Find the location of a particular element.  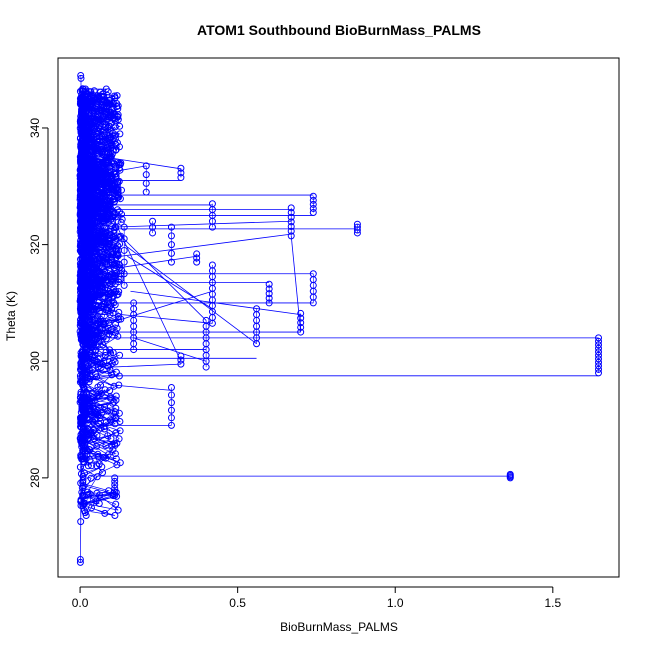

x-tick-label: 1.5 is located at coordinates (552, 603).